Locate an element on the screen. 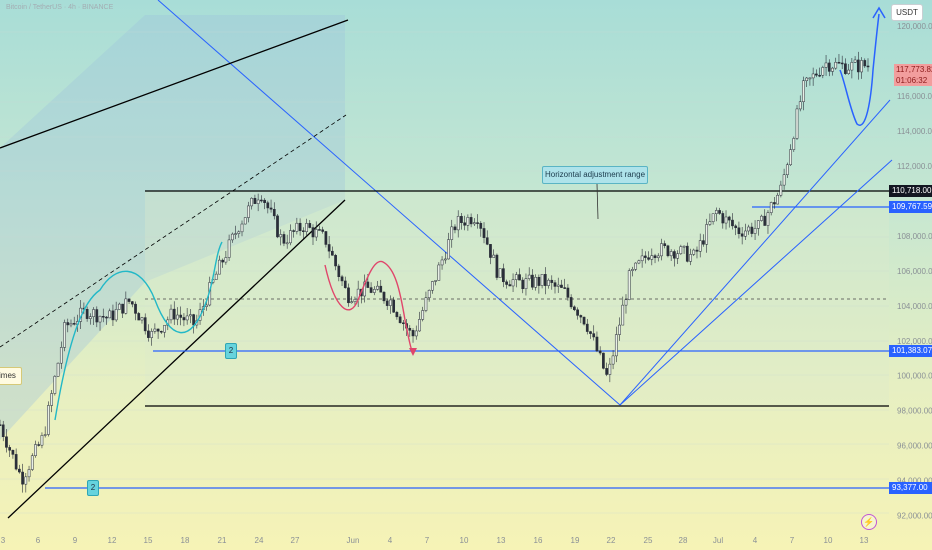  marker-level-101: 2 is located at coordinates (231, 351).